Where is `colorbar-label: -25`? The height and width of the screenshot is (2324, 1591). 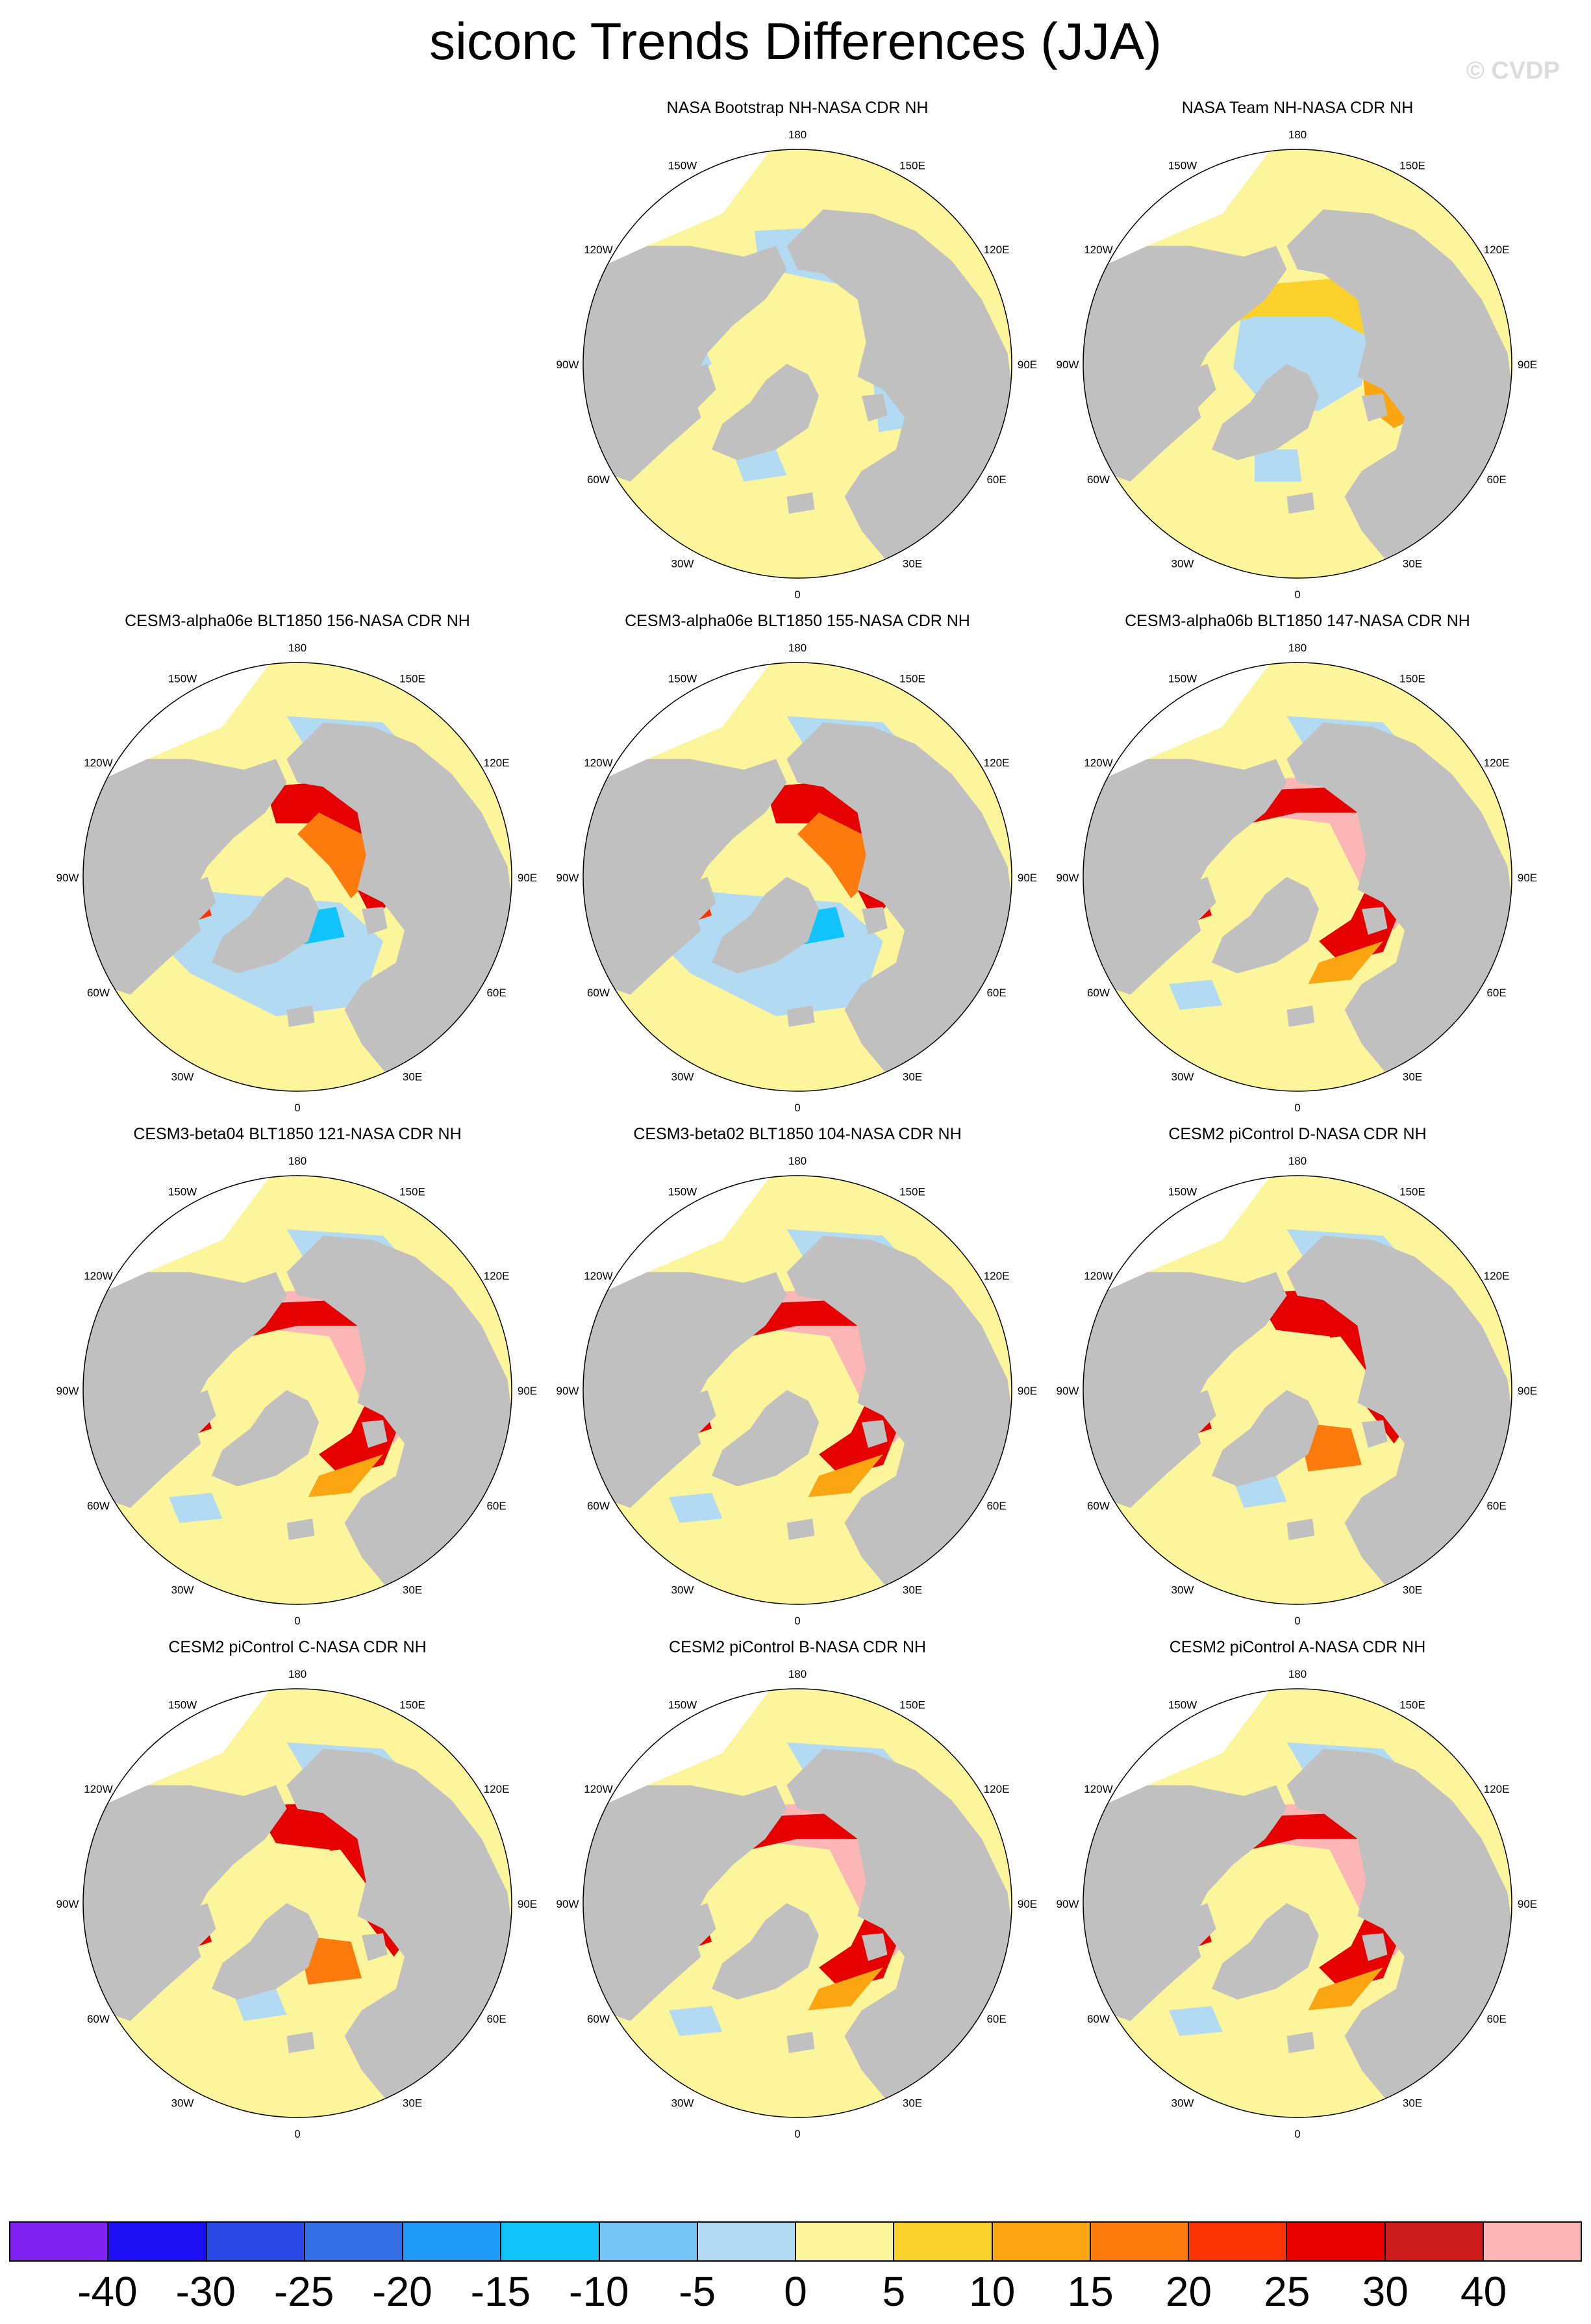 colorbar-label: -25 is located at coordinates (303, 2291).